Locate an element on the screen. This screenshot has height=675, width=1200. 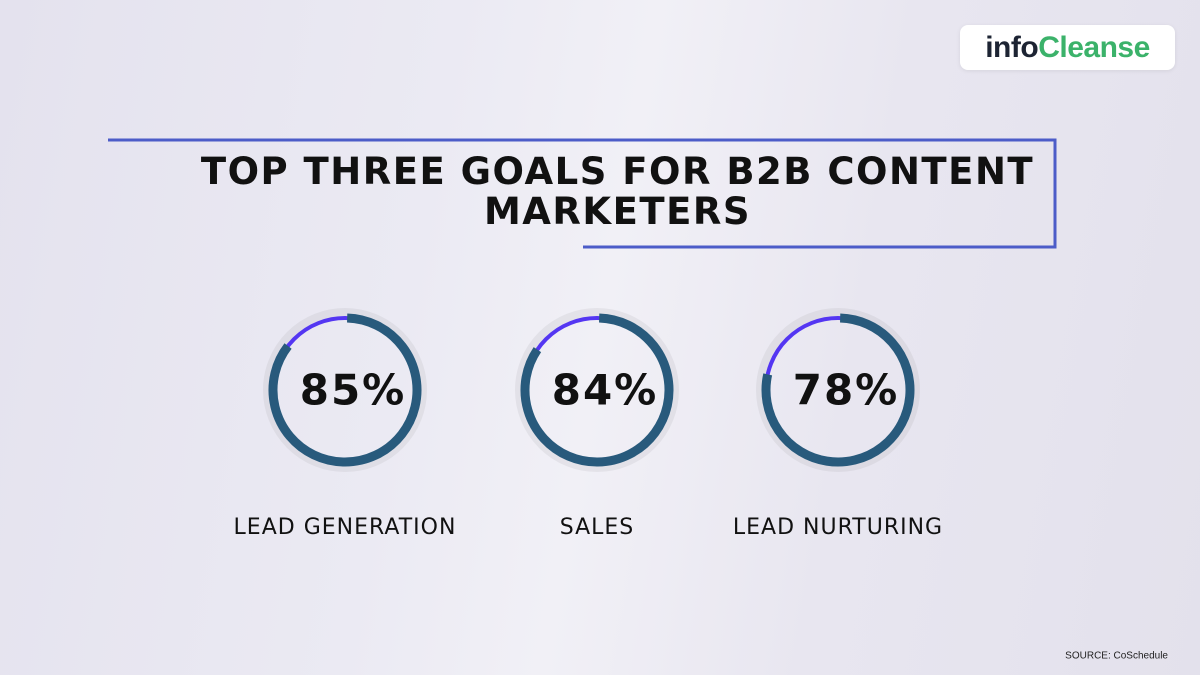
value-label: 85% is located at coordinates (353, 390).